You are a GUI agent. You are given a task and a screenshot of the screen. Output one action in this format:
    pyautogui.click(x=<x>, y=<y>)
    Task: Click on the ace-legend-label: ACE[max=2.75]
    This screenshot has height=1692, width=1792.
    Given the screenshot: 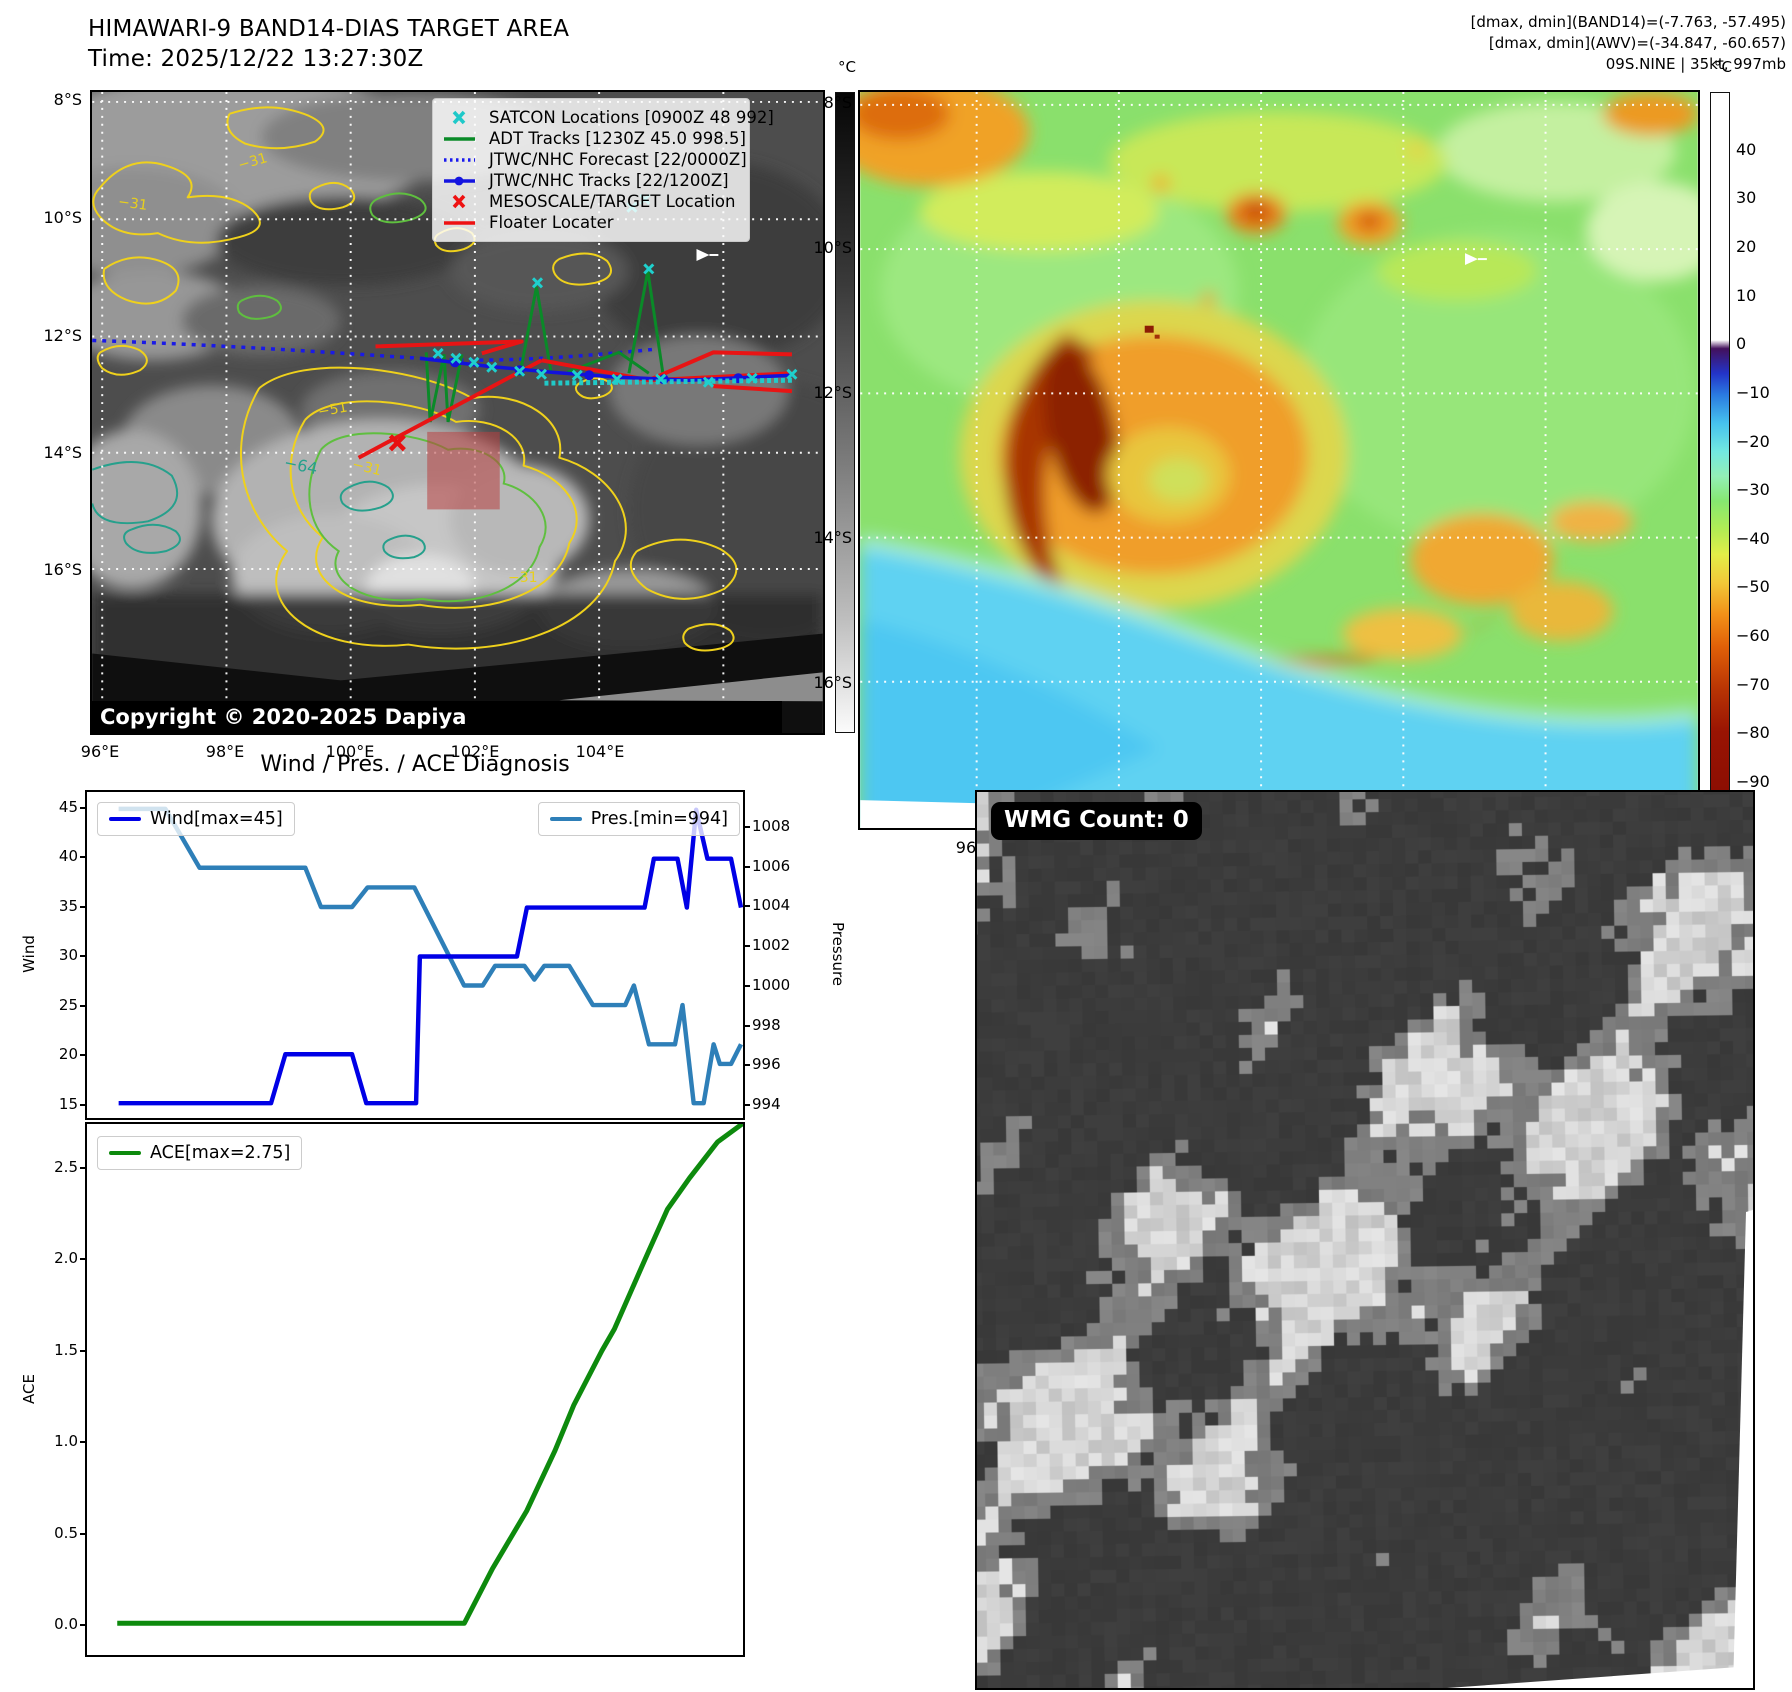 What is the action you would take?
    pyautogui.click(x=220, y=1153)
    